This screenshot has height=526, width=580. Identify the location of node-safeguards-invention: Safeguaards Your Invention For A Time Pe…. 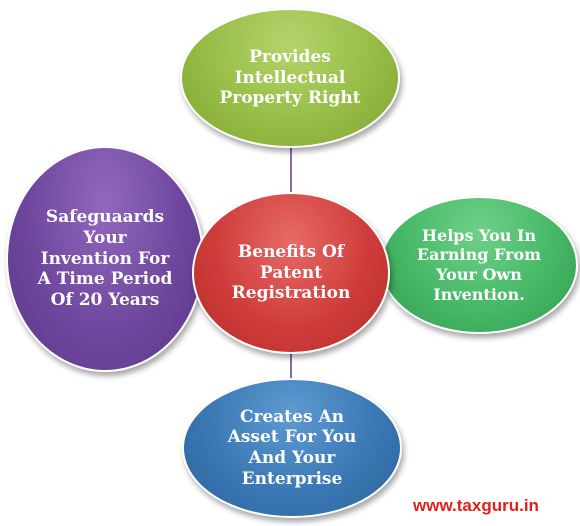
(105, 259).